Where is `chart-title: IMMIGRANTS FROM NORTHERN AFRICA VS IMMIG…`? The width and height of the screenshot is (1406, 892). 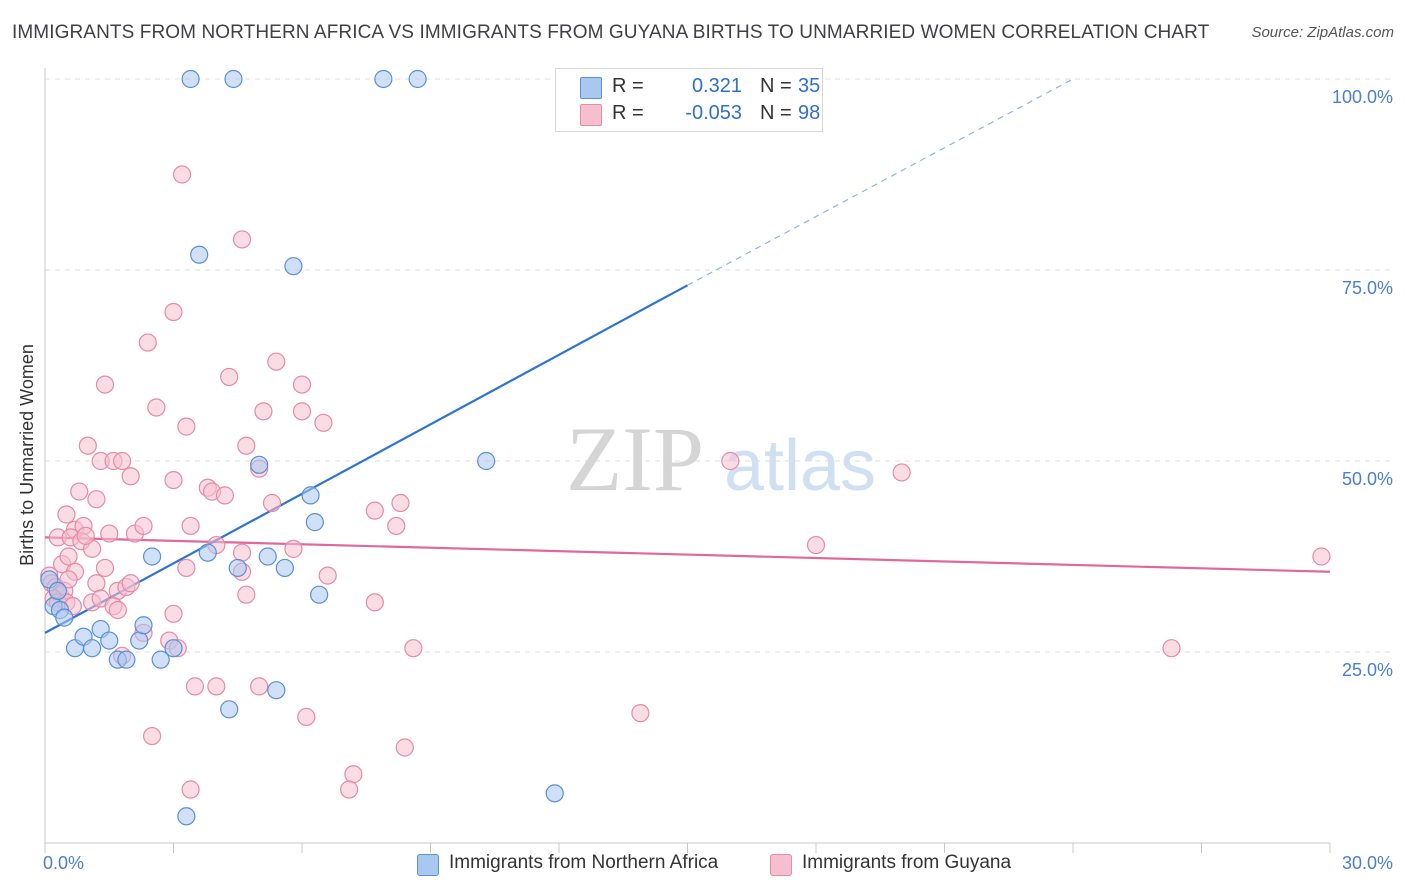
chart-title: IMMIGRANTS FROM NORTHERN AFRICA VS IMMIG… is located at coordinates (611, 32).